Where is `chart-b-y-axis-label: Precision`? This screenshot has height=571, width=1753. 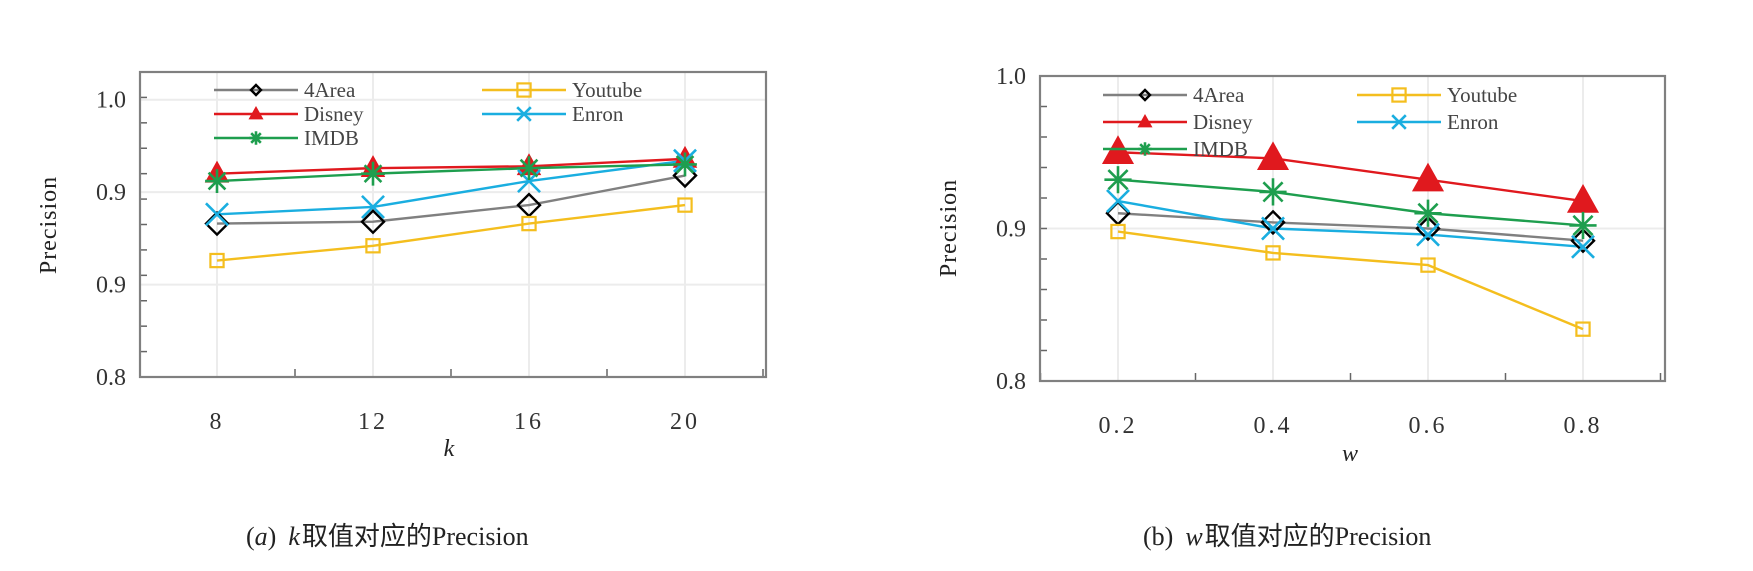 chart-b-y-axis-label: Precision is located at coordinates (949, 228).